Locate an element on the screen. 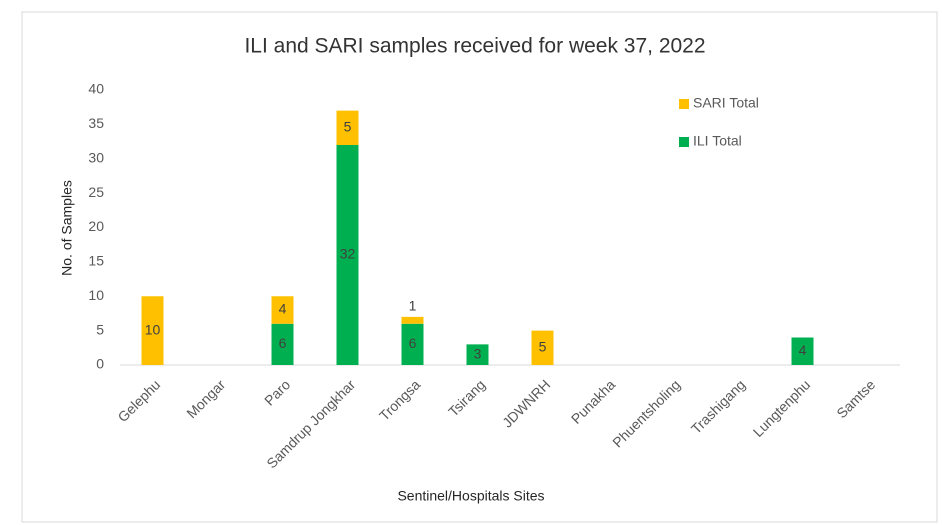  y-axis-title: No. of Samples is located at coordinates (67, 228).